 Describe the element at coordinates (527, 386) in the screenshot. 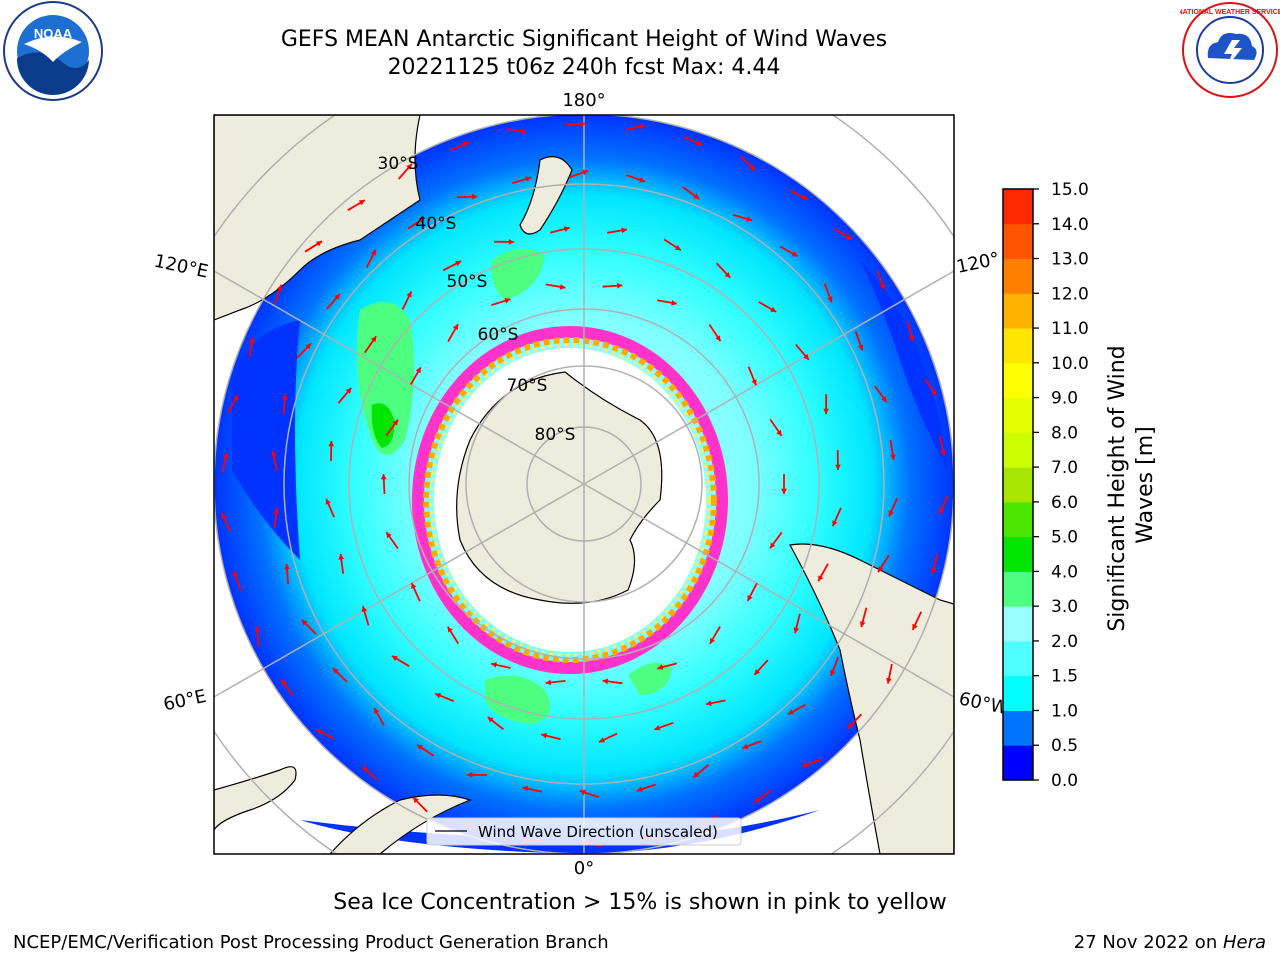

I see `lat-label-70s: 70°S` at that location.